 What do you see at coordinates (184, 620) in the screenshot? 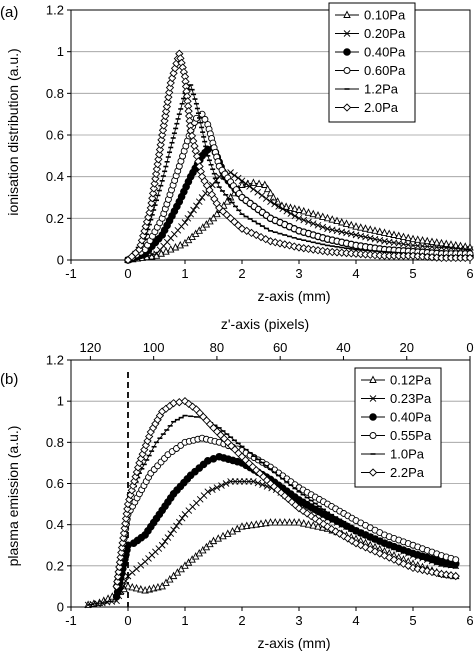
I see `xtick-label-b-2: 1` at bounding box center [184, 620].